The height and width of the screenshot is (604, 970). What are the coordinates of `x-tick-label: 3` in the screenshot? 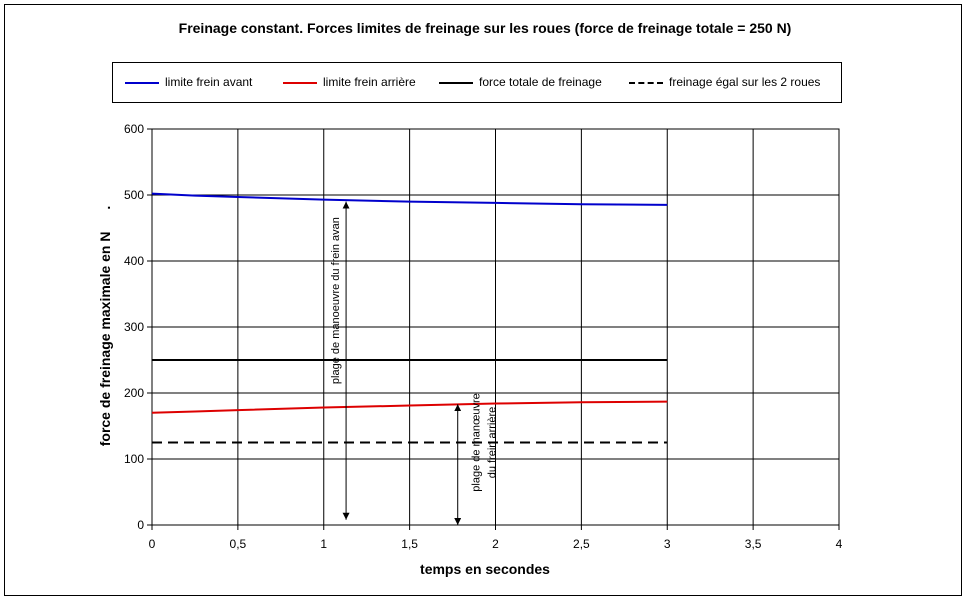 It's located at (667, 544).